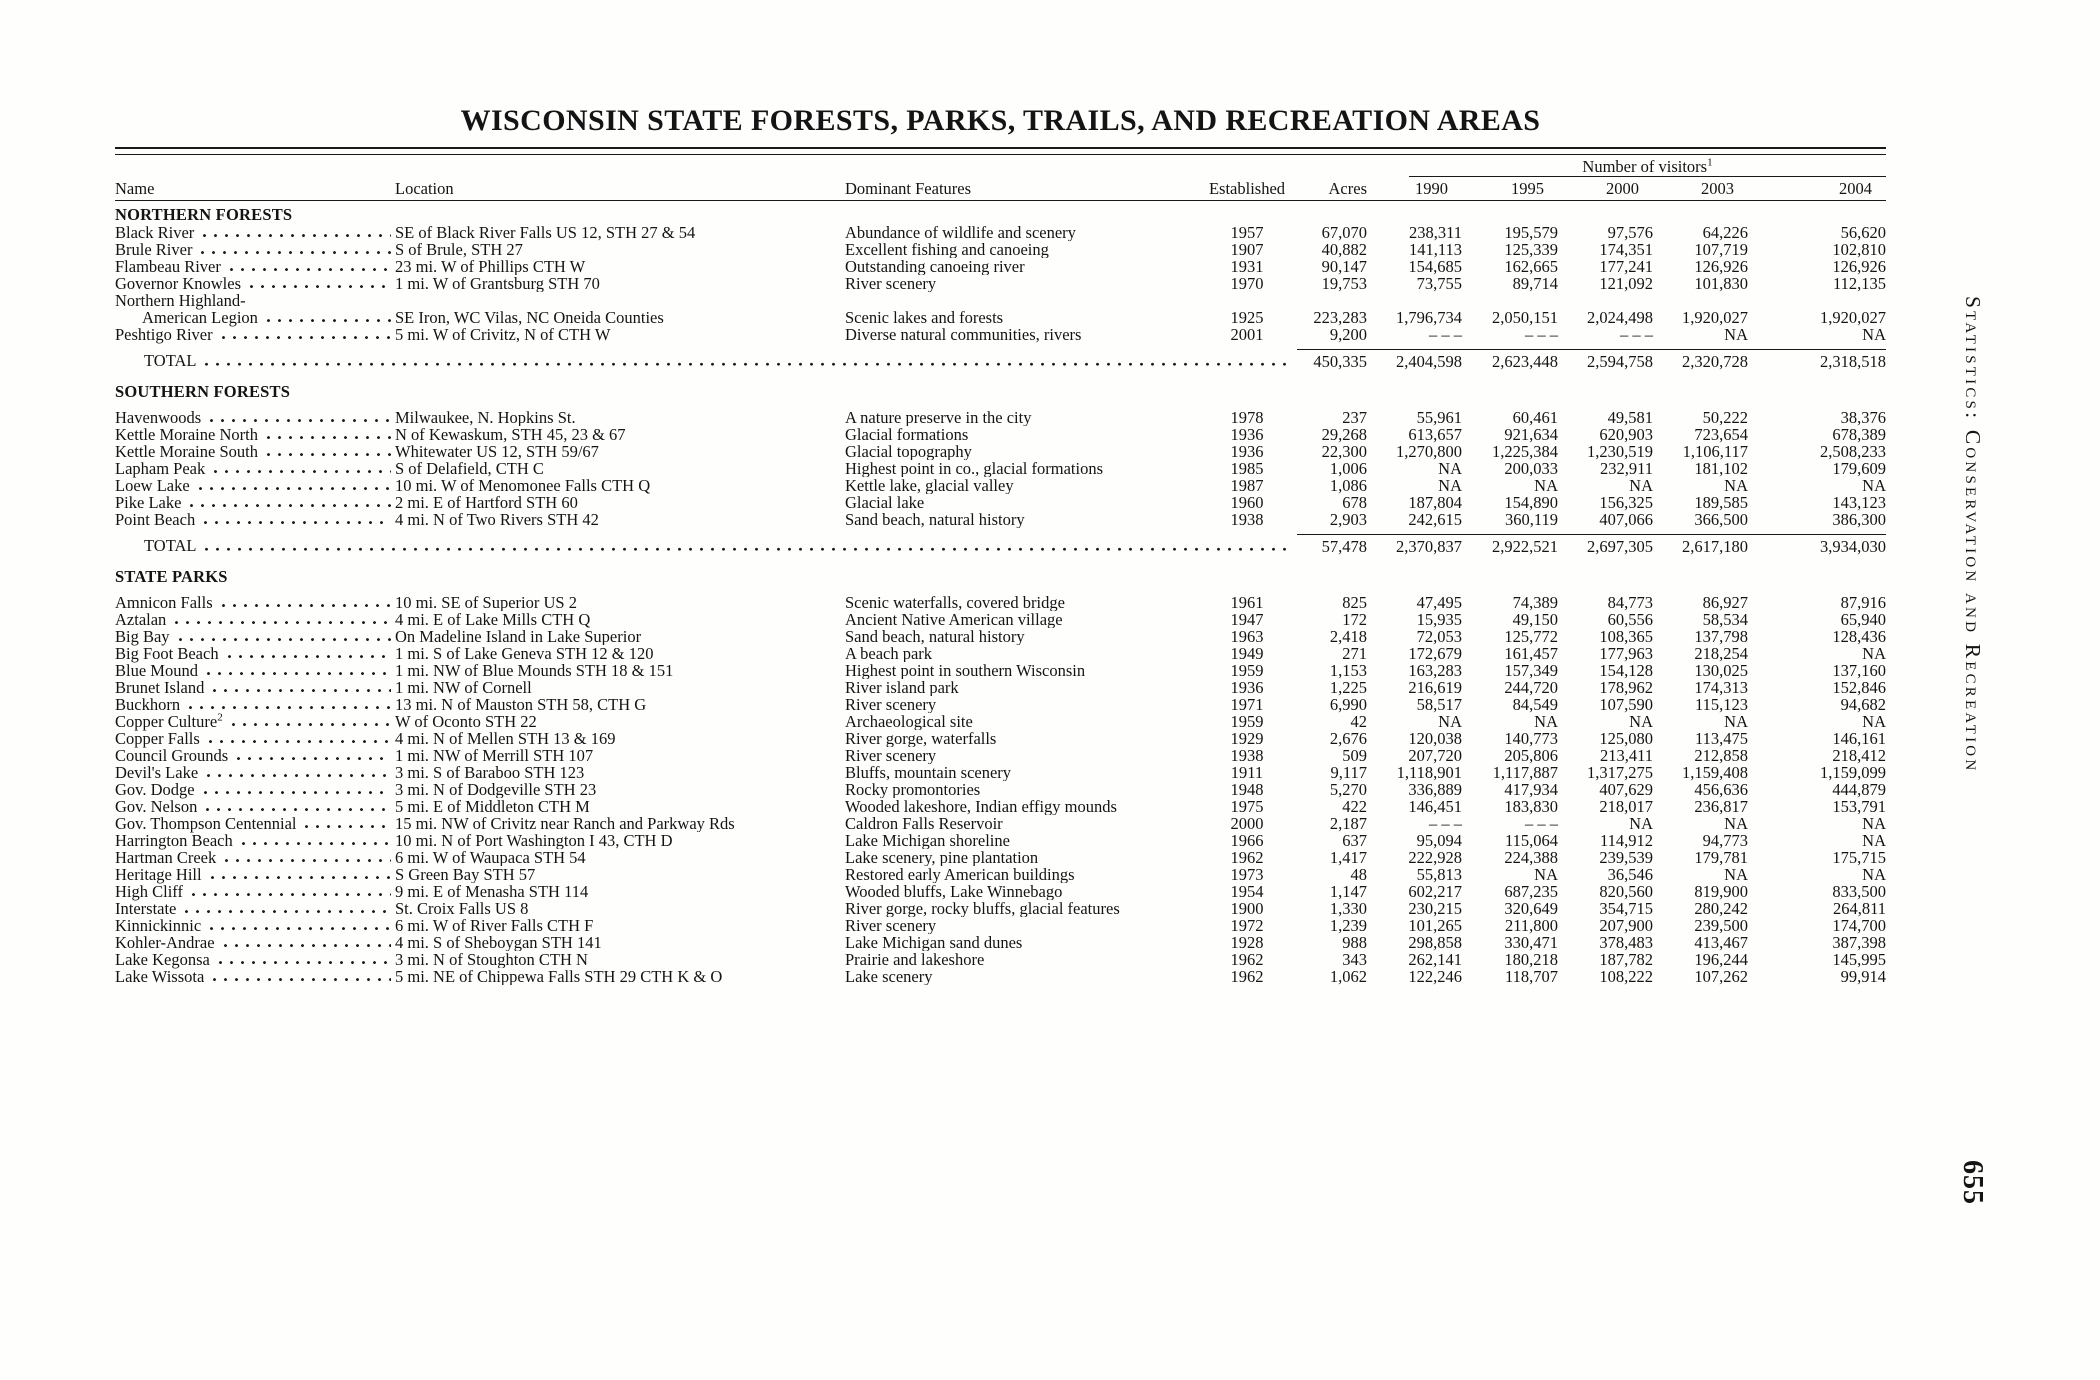 Image resolution: width=2100 pixels, height=1380 pixels. What do you see at coordinates (1859, 942) in the screenshot?
I see `cell-visitors-2004: 387,398` at bounding box center [1859, 942].